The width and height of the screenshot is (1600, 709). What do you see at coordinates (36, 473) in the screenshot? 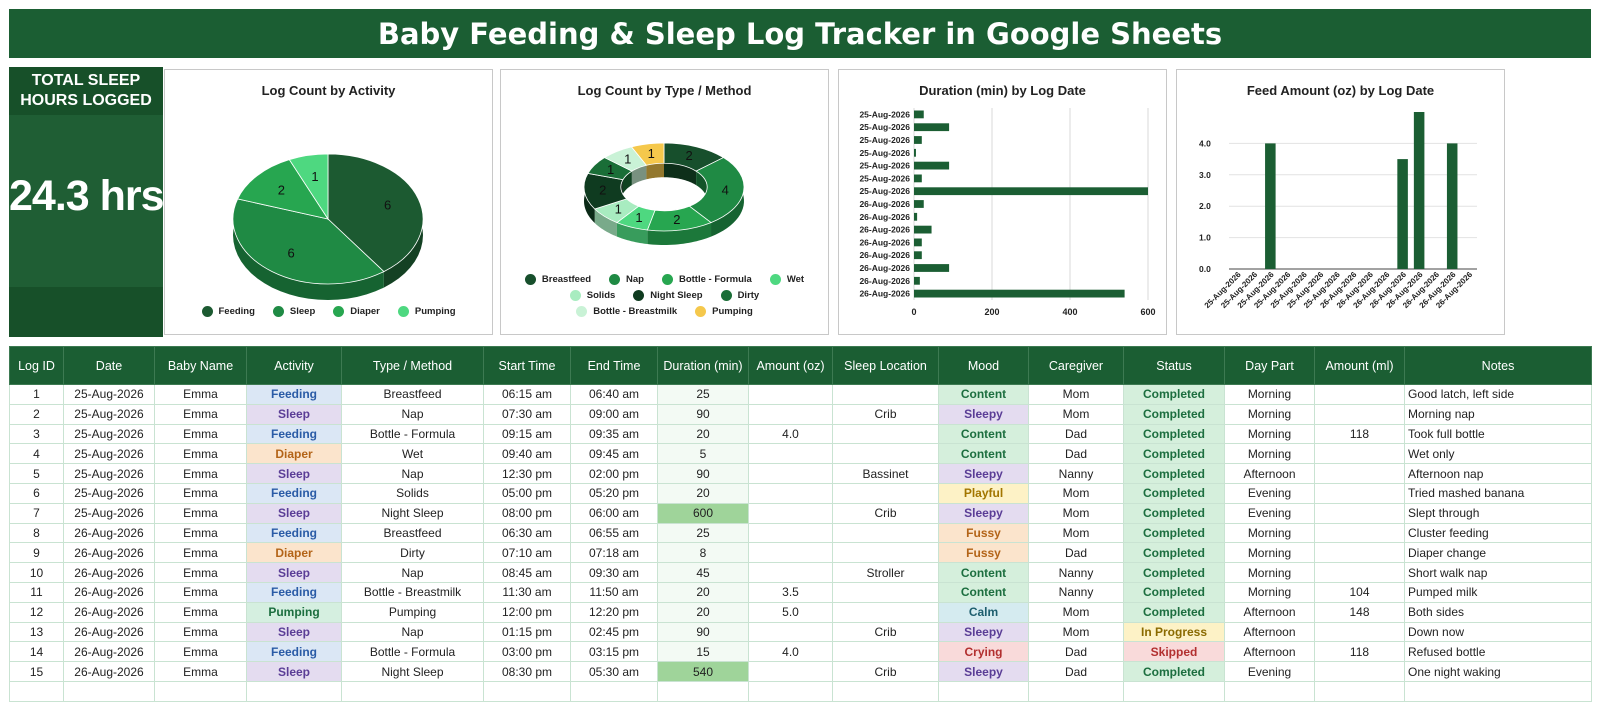
I see `cell-log-id: 5` at bounding box center [36, 473].